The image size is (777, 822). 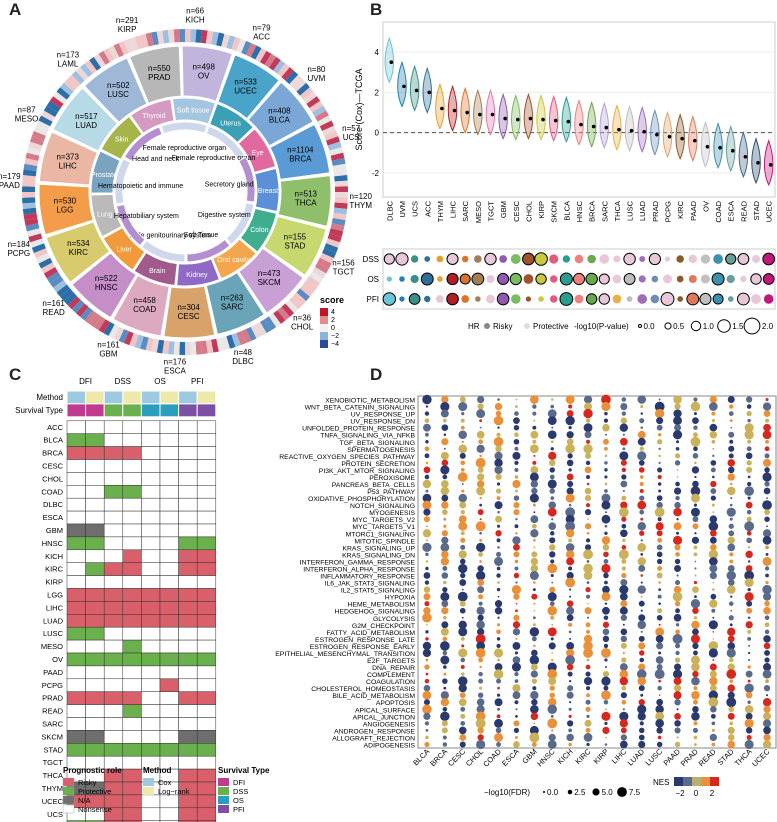 I want to click on x-tick: SARC, so click(x=604, y=210).